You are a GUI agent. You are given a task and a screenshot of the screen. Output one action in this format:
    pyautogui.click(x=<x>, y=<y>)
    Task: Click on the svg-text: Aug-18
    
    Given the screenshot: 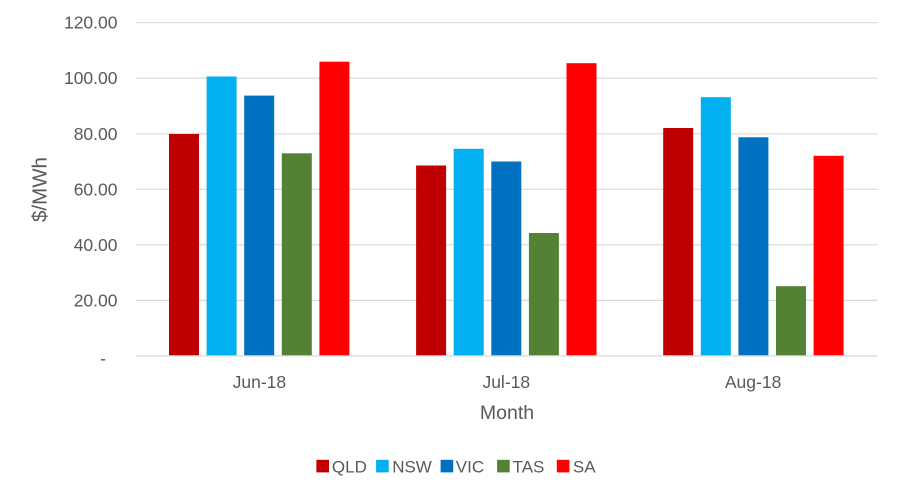 What is the action you would take?
    pyautogui.click(x=753, y=382)
    